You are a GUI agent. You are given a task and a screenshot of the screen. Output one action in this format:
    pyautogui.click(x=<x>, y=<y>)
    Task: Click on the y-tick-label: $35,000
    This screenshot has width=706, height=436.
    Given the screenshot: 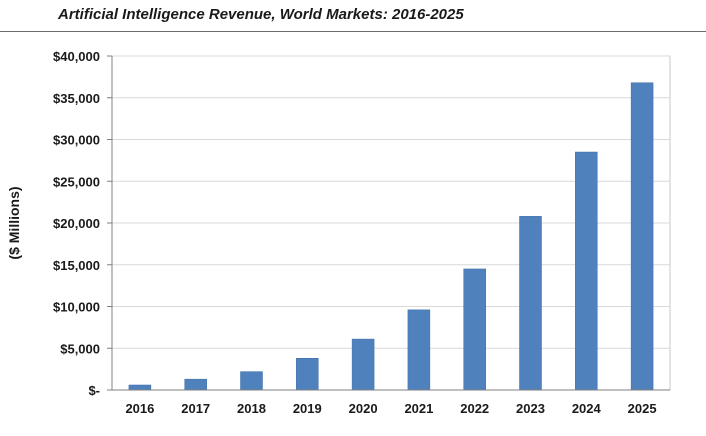 What is the action you would take?
    pyautogui.click(x=76, y=98)
    